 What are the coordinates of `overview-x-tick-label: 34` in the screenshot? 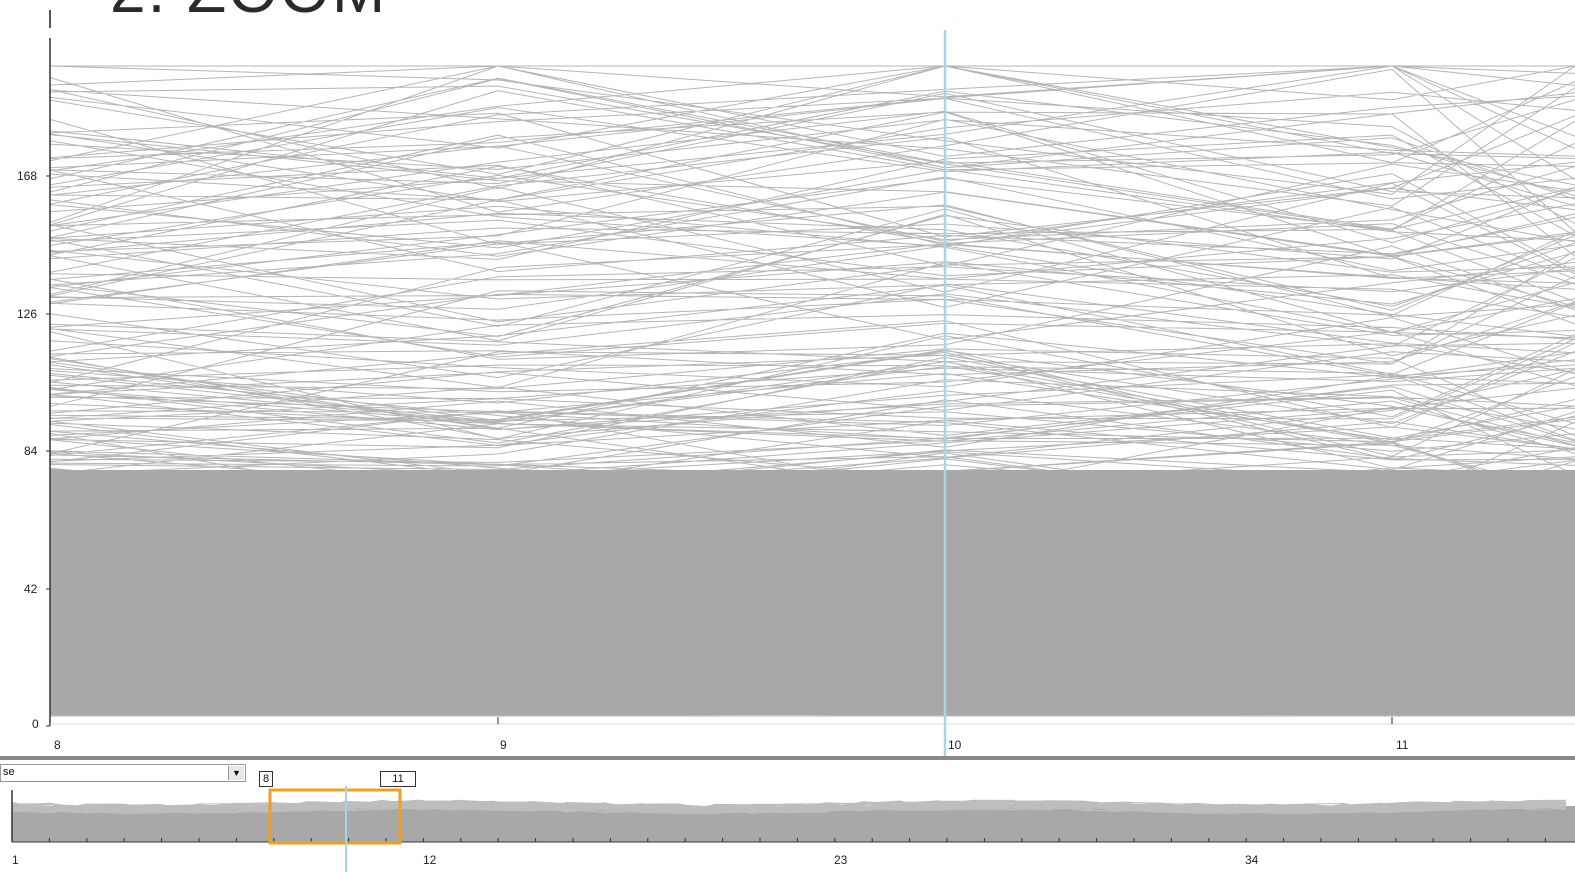 It's located at (1252, 860).